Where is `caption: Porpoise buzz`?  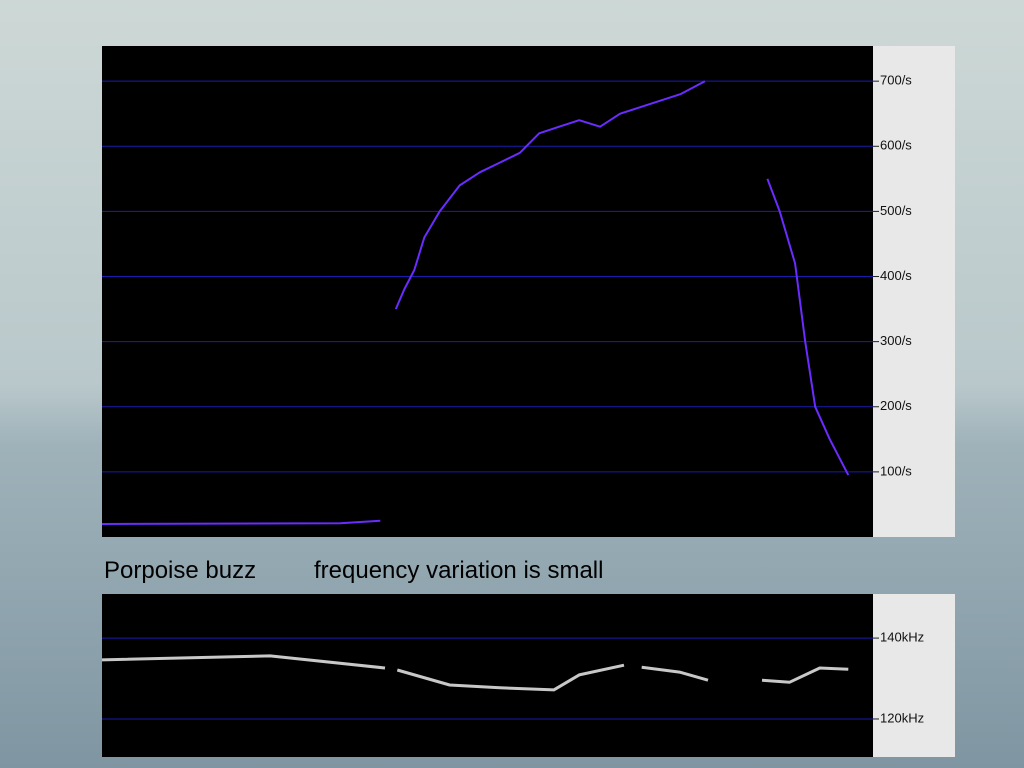
caption: Porpoise buzz is located at coordinates (180, 570).